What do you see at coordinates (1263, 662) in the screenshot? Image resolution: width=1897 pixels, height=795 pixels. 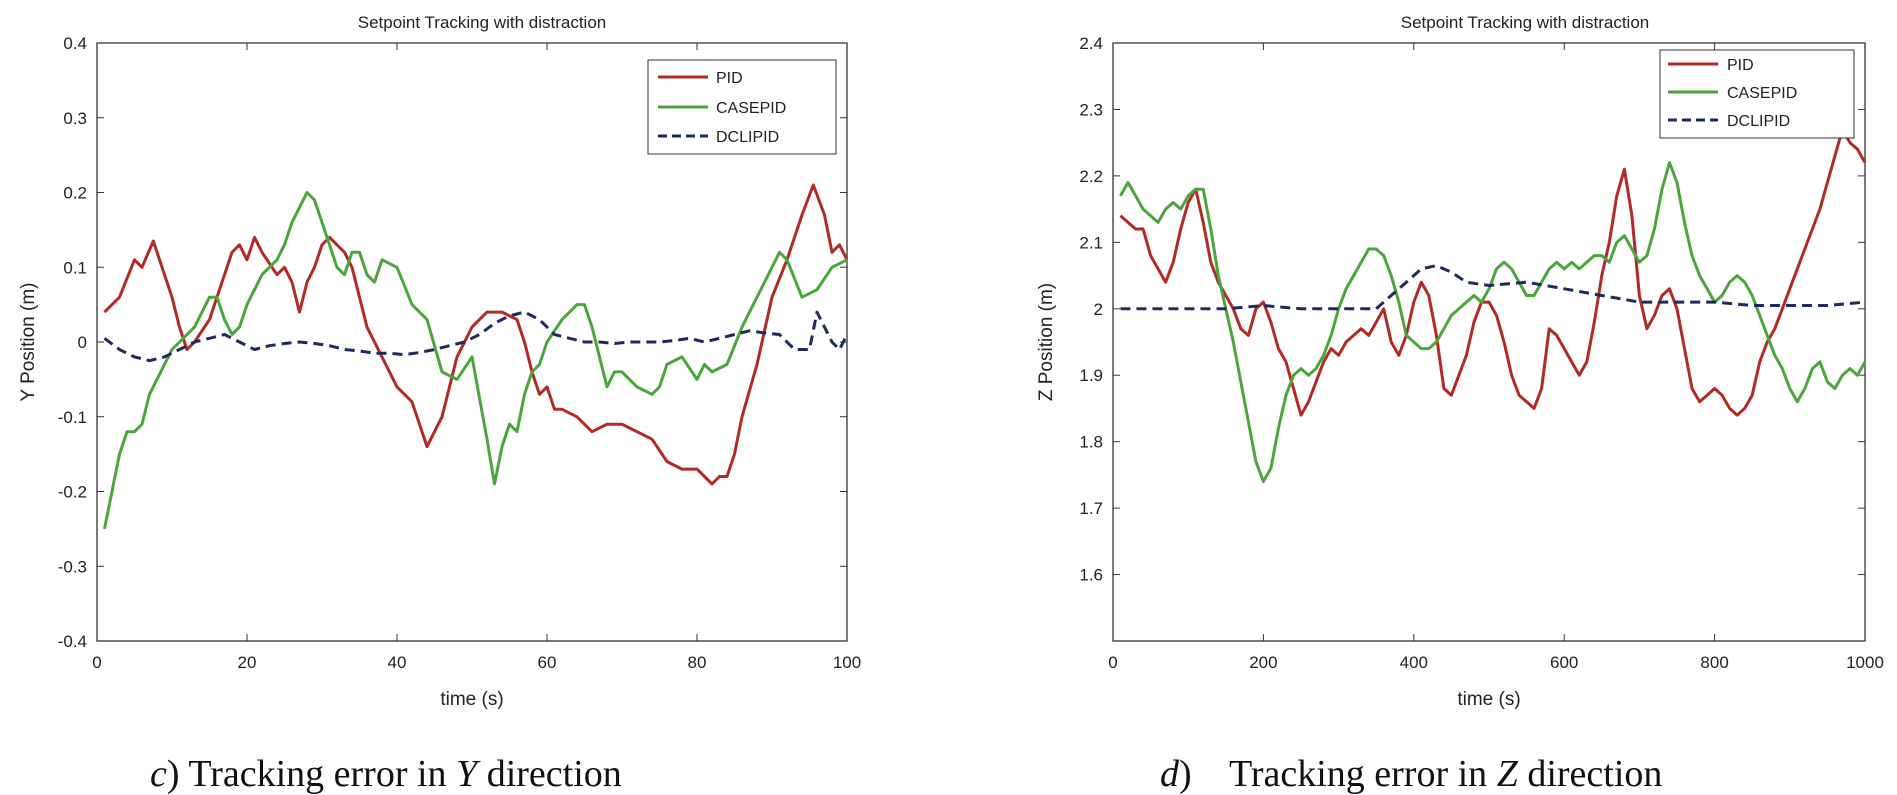 I see `x-tick-label: 200` at bounding box center [1263, 662].